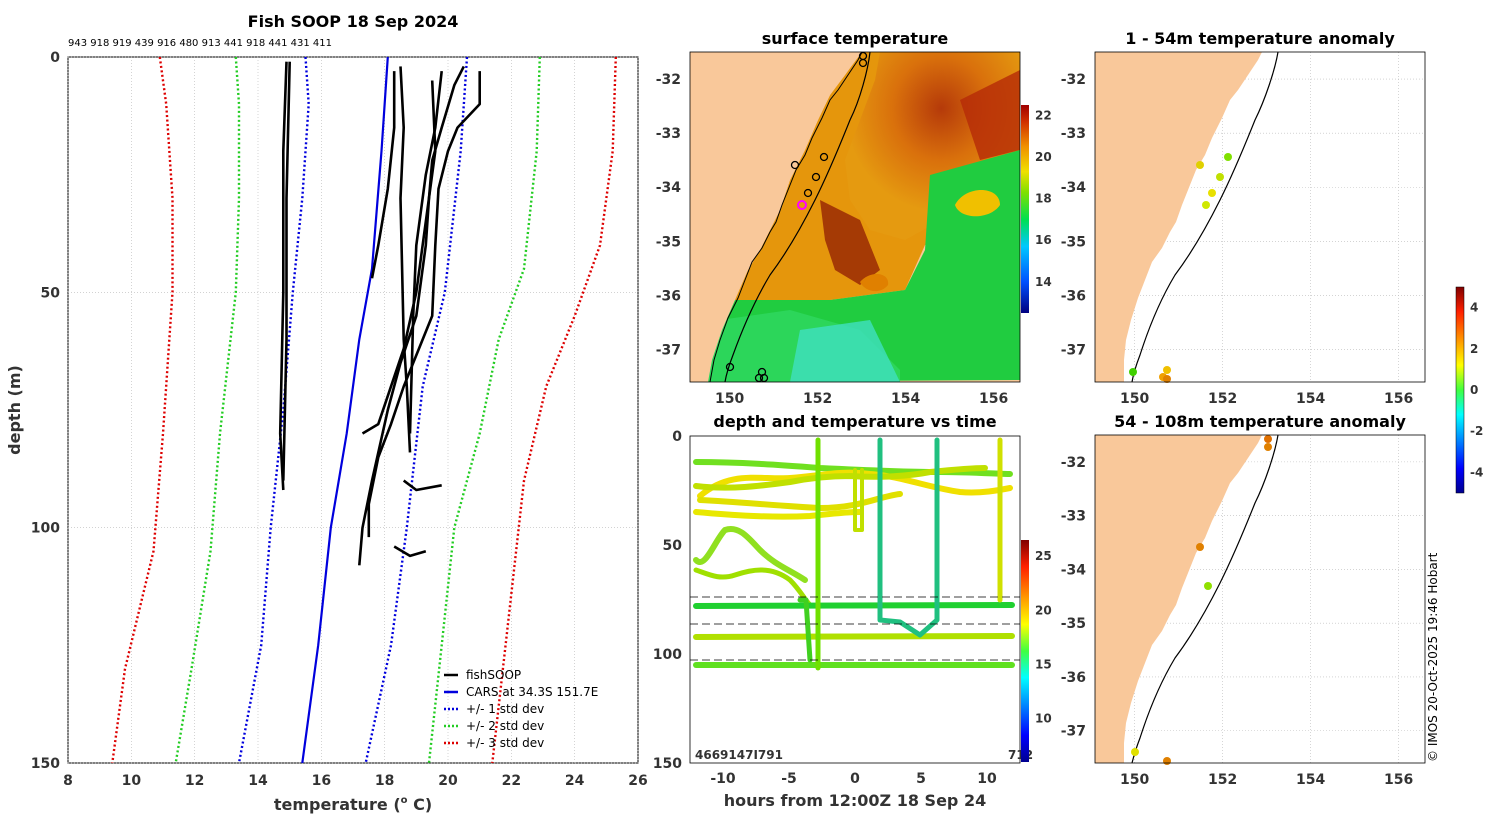 The height and width of the screenshot is (820, 1500). I want to click on sst-image, so click(855, 217).